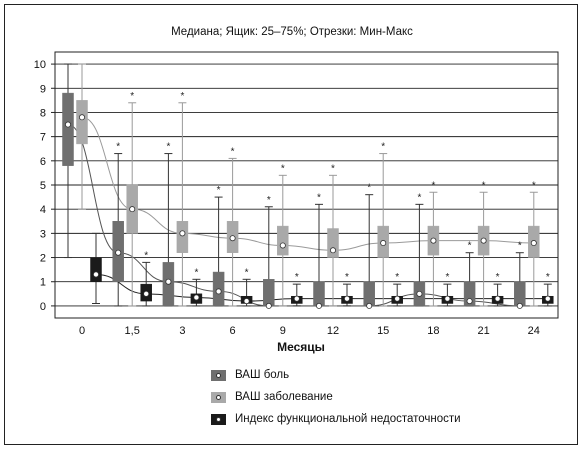 This screenshot has width=584, height=450. I want to click on legend-label-pain: ВАШ боль, so click(262, 375).